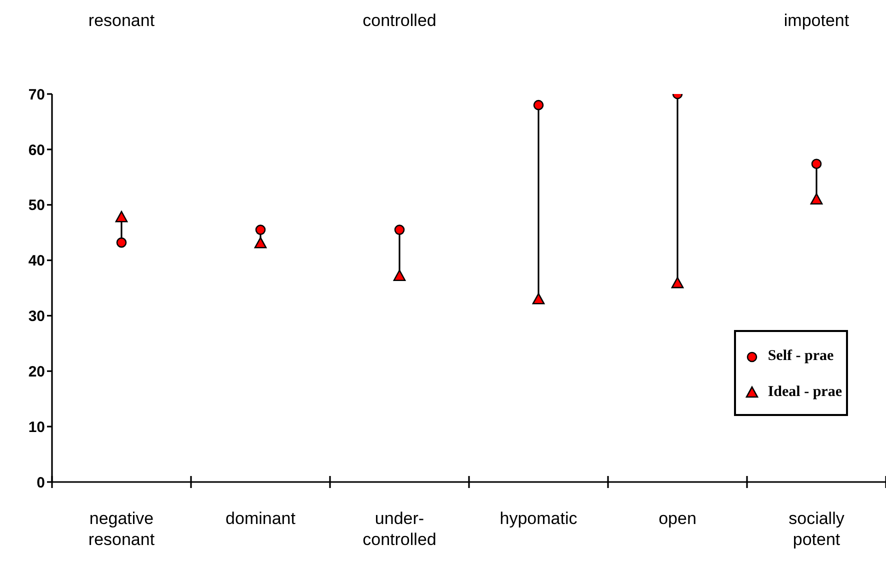 This screenshot has width=886, height=582. I want to click on legend-label: Ideal - prae, so click(805, 392).